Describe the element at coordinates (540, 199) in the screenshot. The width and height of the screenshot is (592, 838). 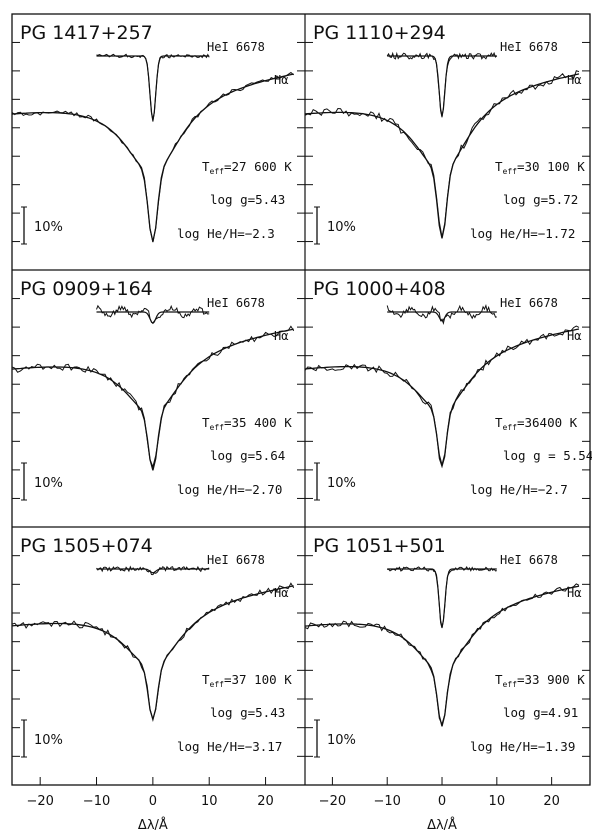
I see `logg-label: log g=5.72` at that location.